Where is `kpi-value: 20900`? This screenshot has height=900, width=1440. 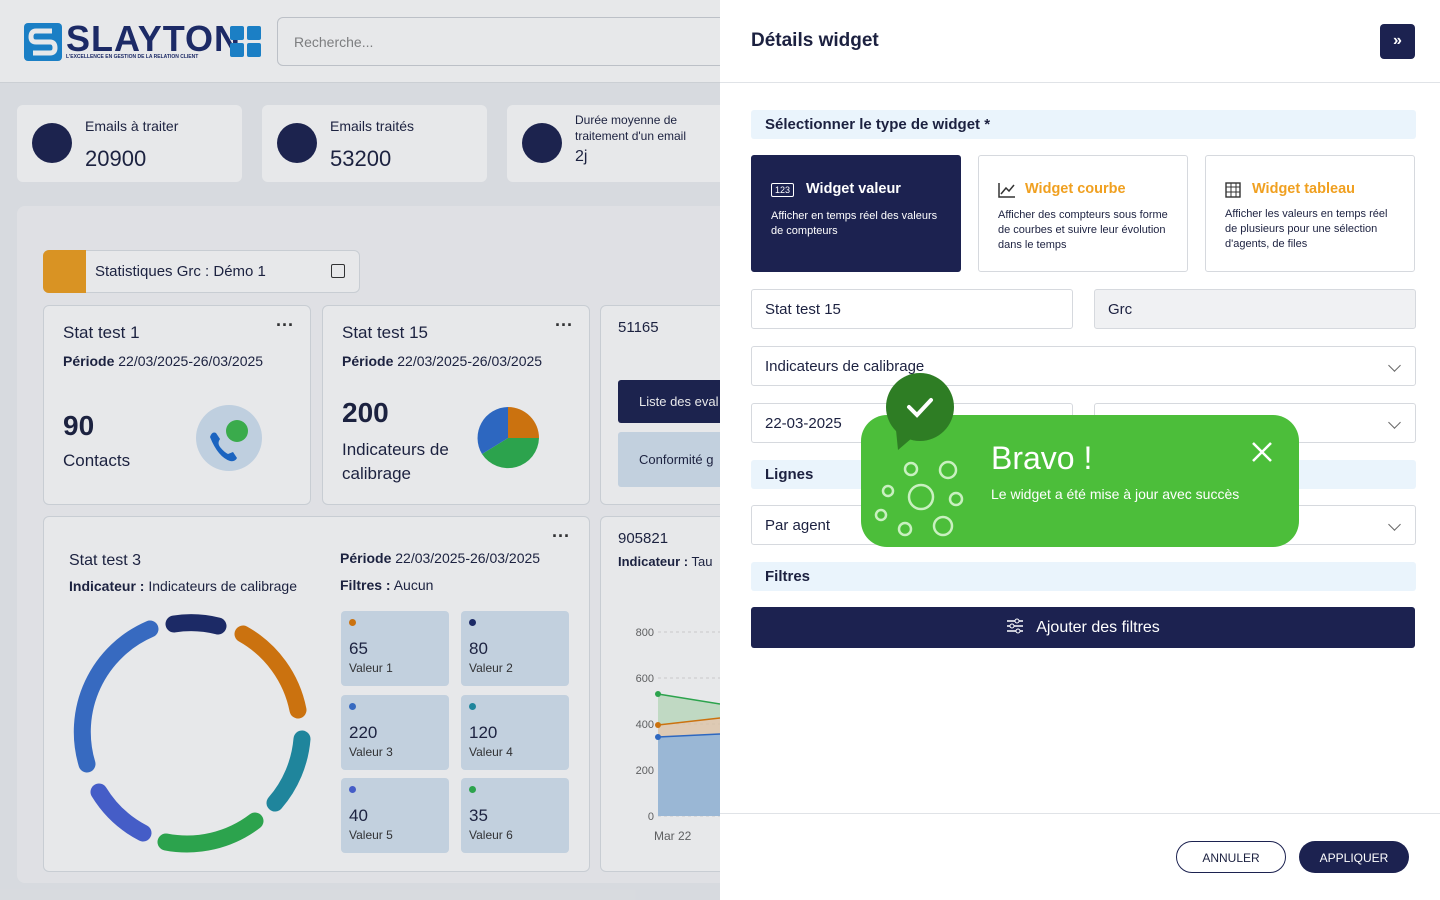 kpi-value: 20900 is located at coordinates (116, 158).